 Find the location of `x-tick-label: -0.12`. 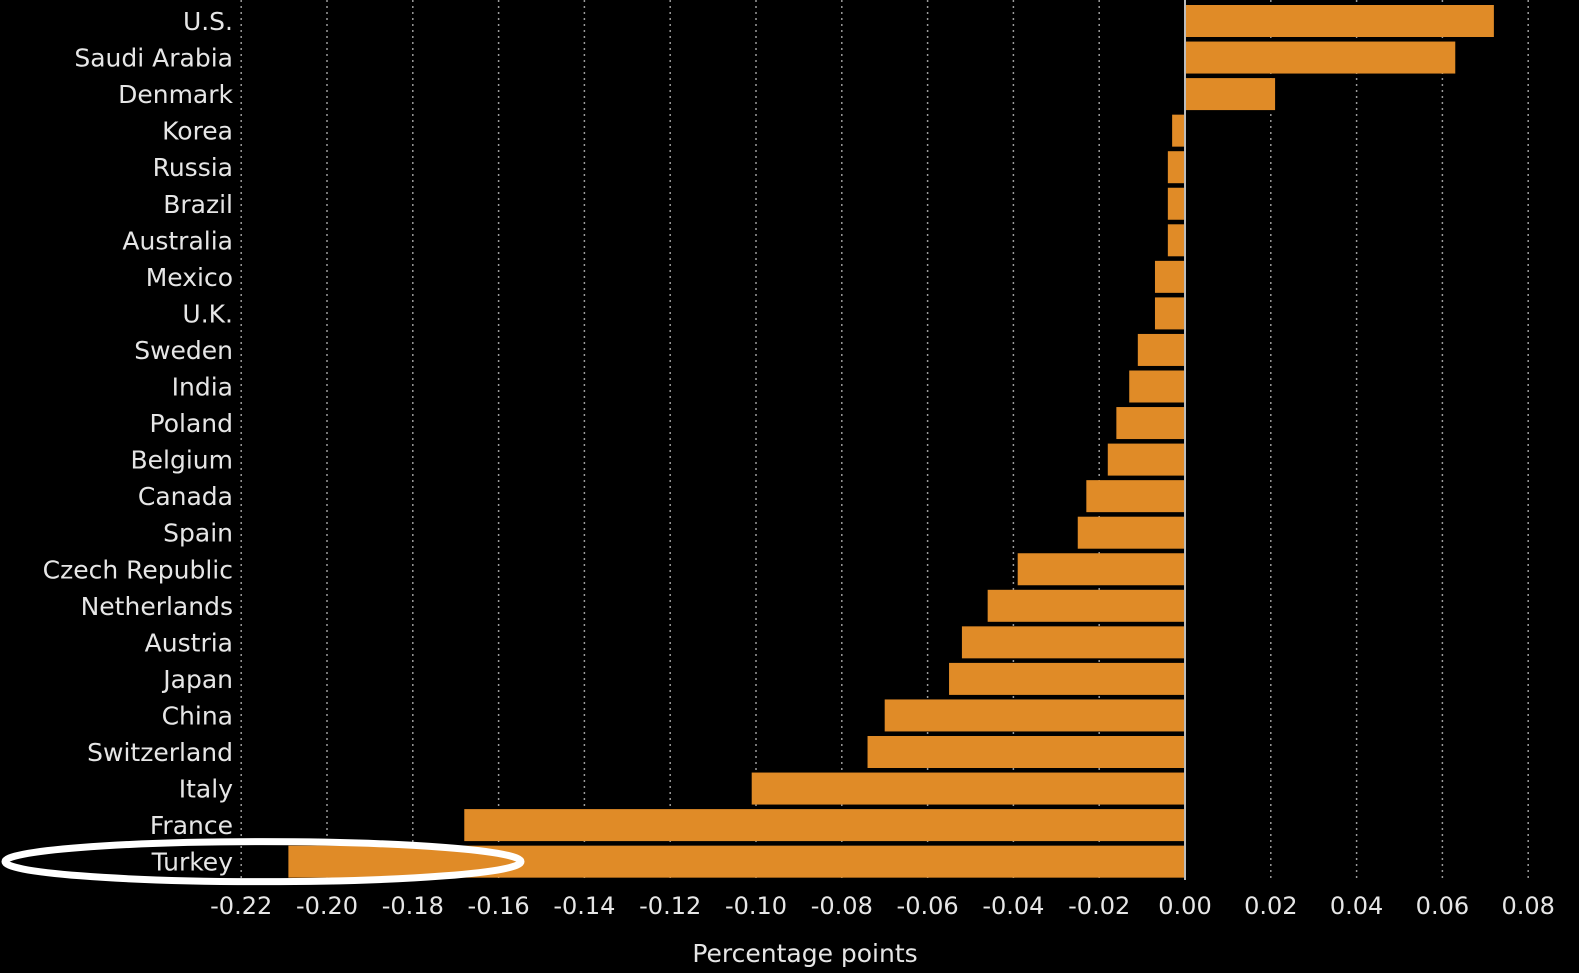

x-tick-label: -0.12 is located at coordinates (670, 906).